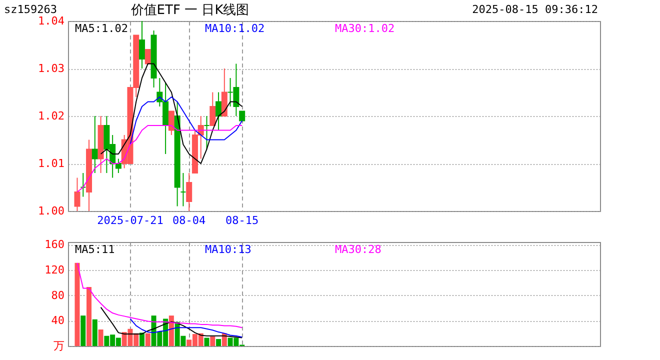 This screenshot has height=360, width=660. What do you see at coordinates (365, 28) in the screenshot?
I see `text: MA30:1.02` at bounding box center [365, 28].